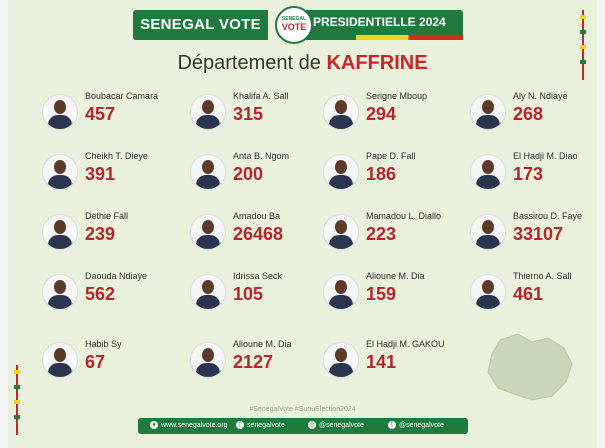 The height and width of the screenshot is (448, 605). Describe the element at coordinates (100, 294) in the screenshot. I see `candidate-votes: 562` at that location.